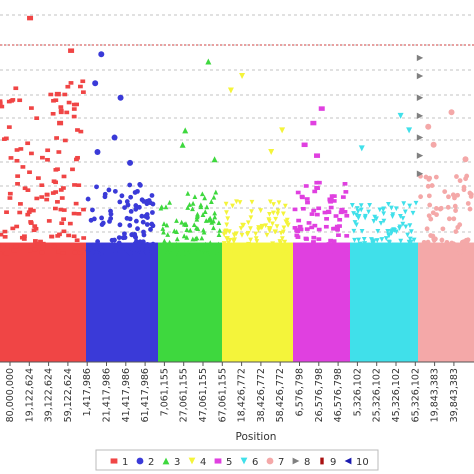  Describe the element at coordinates (301, 462) in the screenshot. I see `legend-item-8: 8` at that location.